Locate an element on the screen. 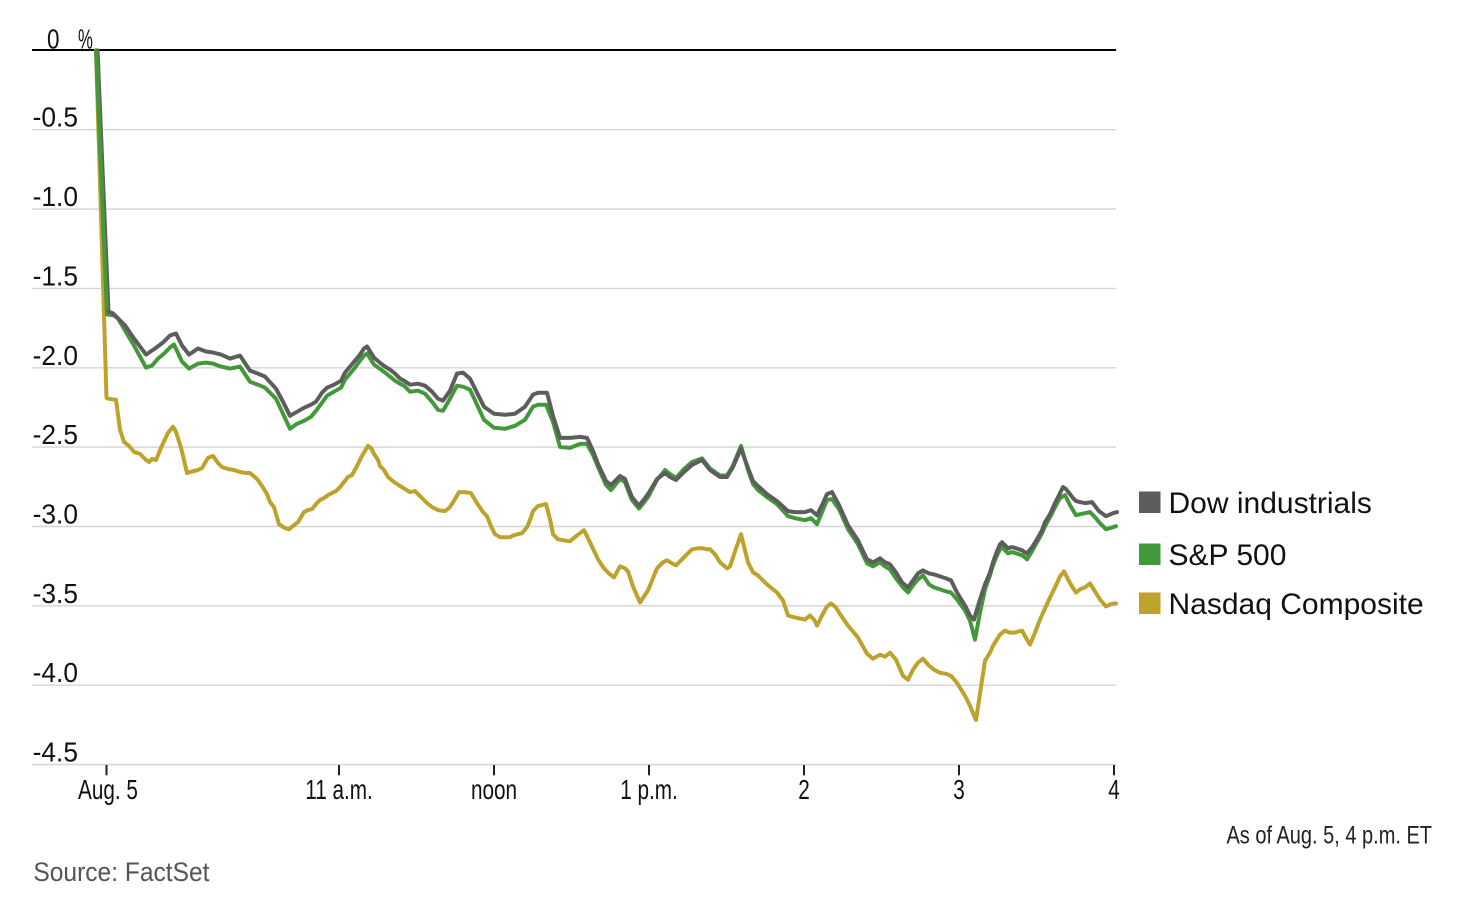 The height and width of the screenshot is (898, 1458). svg-text: 2 is located at coordinates (804, 790).